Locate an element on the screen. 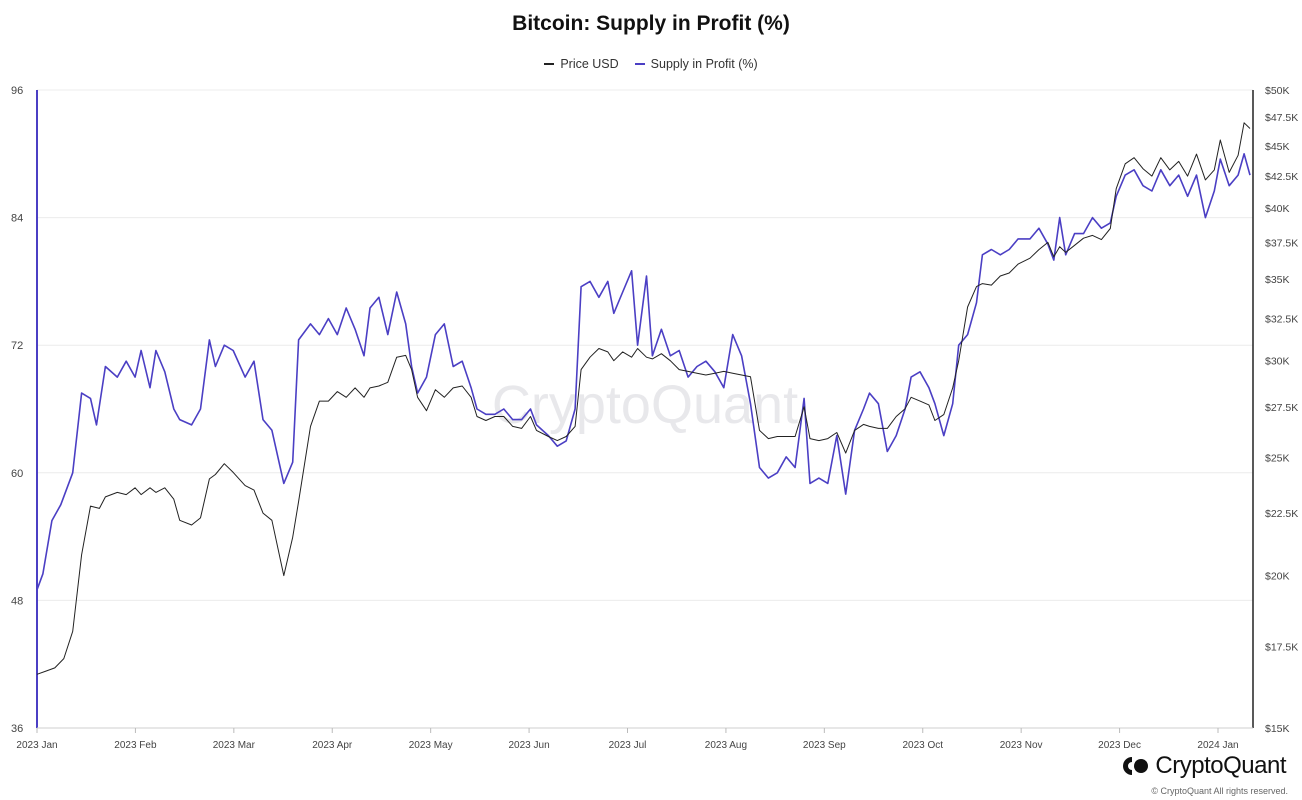  legend-label-price: Price USD is located at coordinates (589, 64).